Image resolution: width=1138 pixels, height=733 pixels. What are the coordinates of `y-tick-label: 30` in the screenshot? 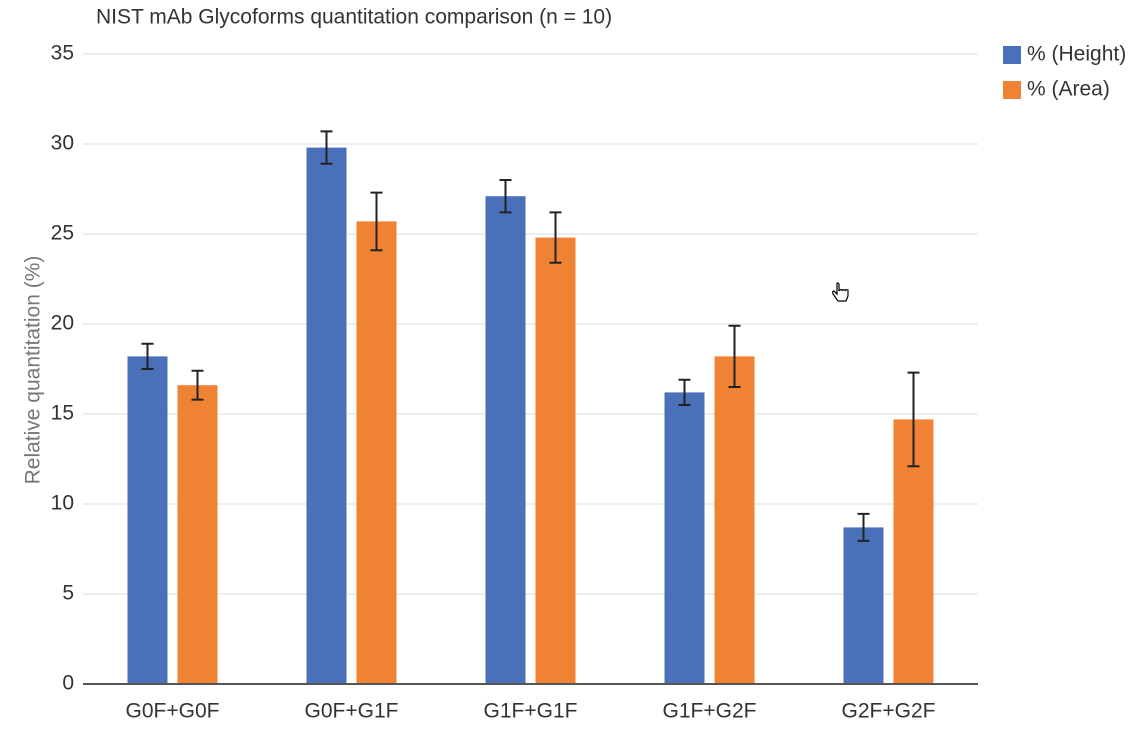 It's located at (62, 143).